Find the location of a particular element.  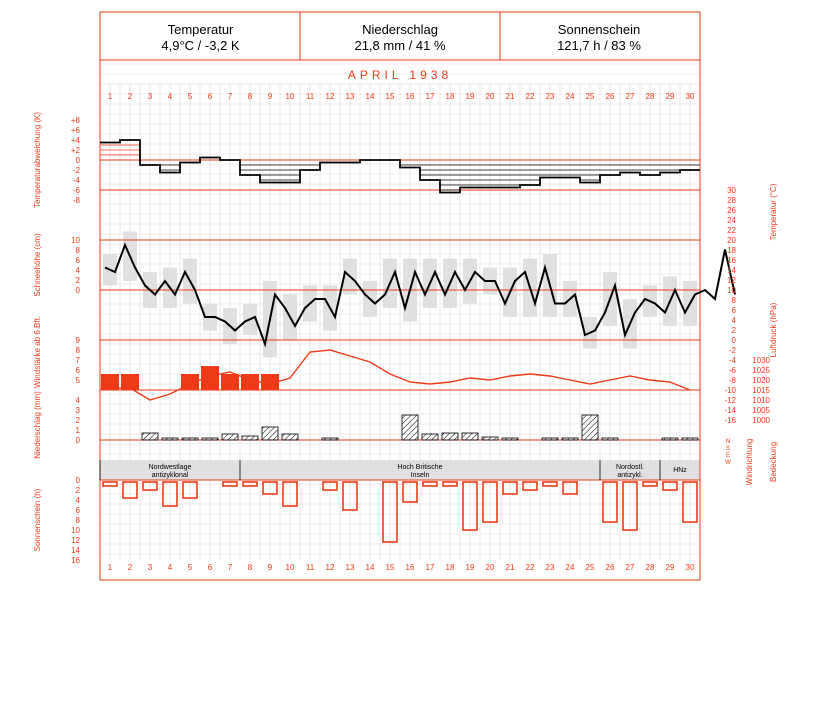

regime-label: Nordwestlage is located at coordinates (170, 467).